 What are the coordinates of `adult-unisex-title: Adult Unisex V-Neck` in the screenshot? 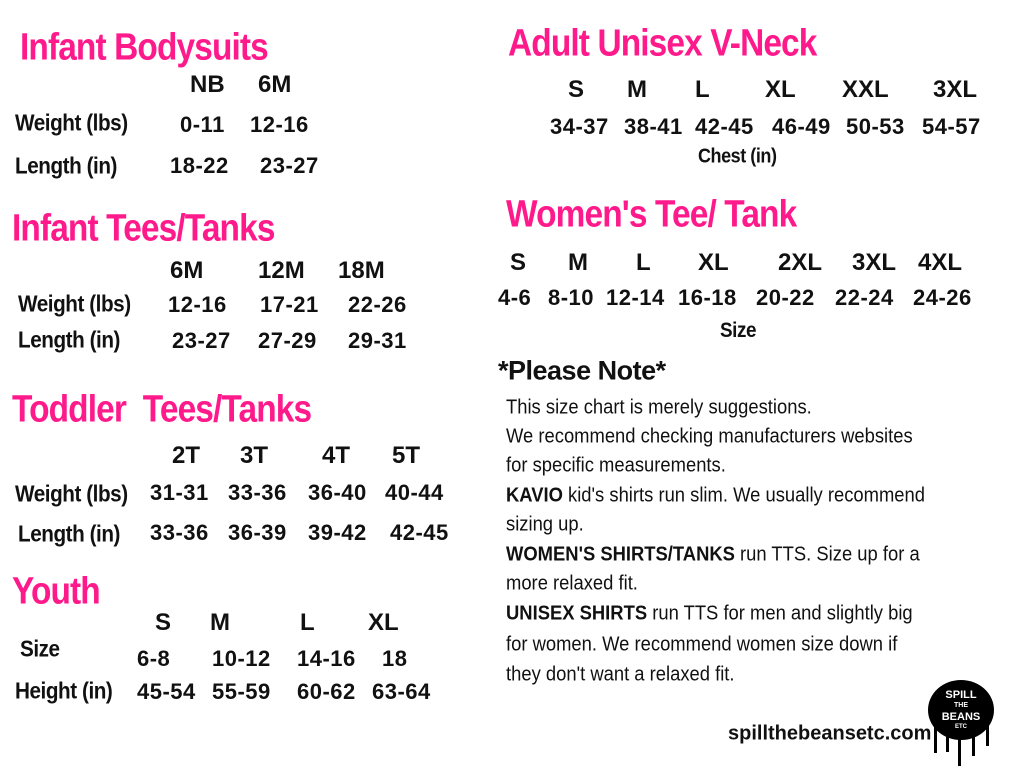 It's located at (662, 43).